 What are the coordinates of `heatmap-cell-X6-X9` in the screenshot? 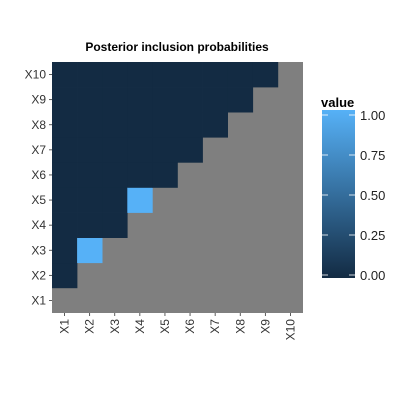 It's located at (190, 100).